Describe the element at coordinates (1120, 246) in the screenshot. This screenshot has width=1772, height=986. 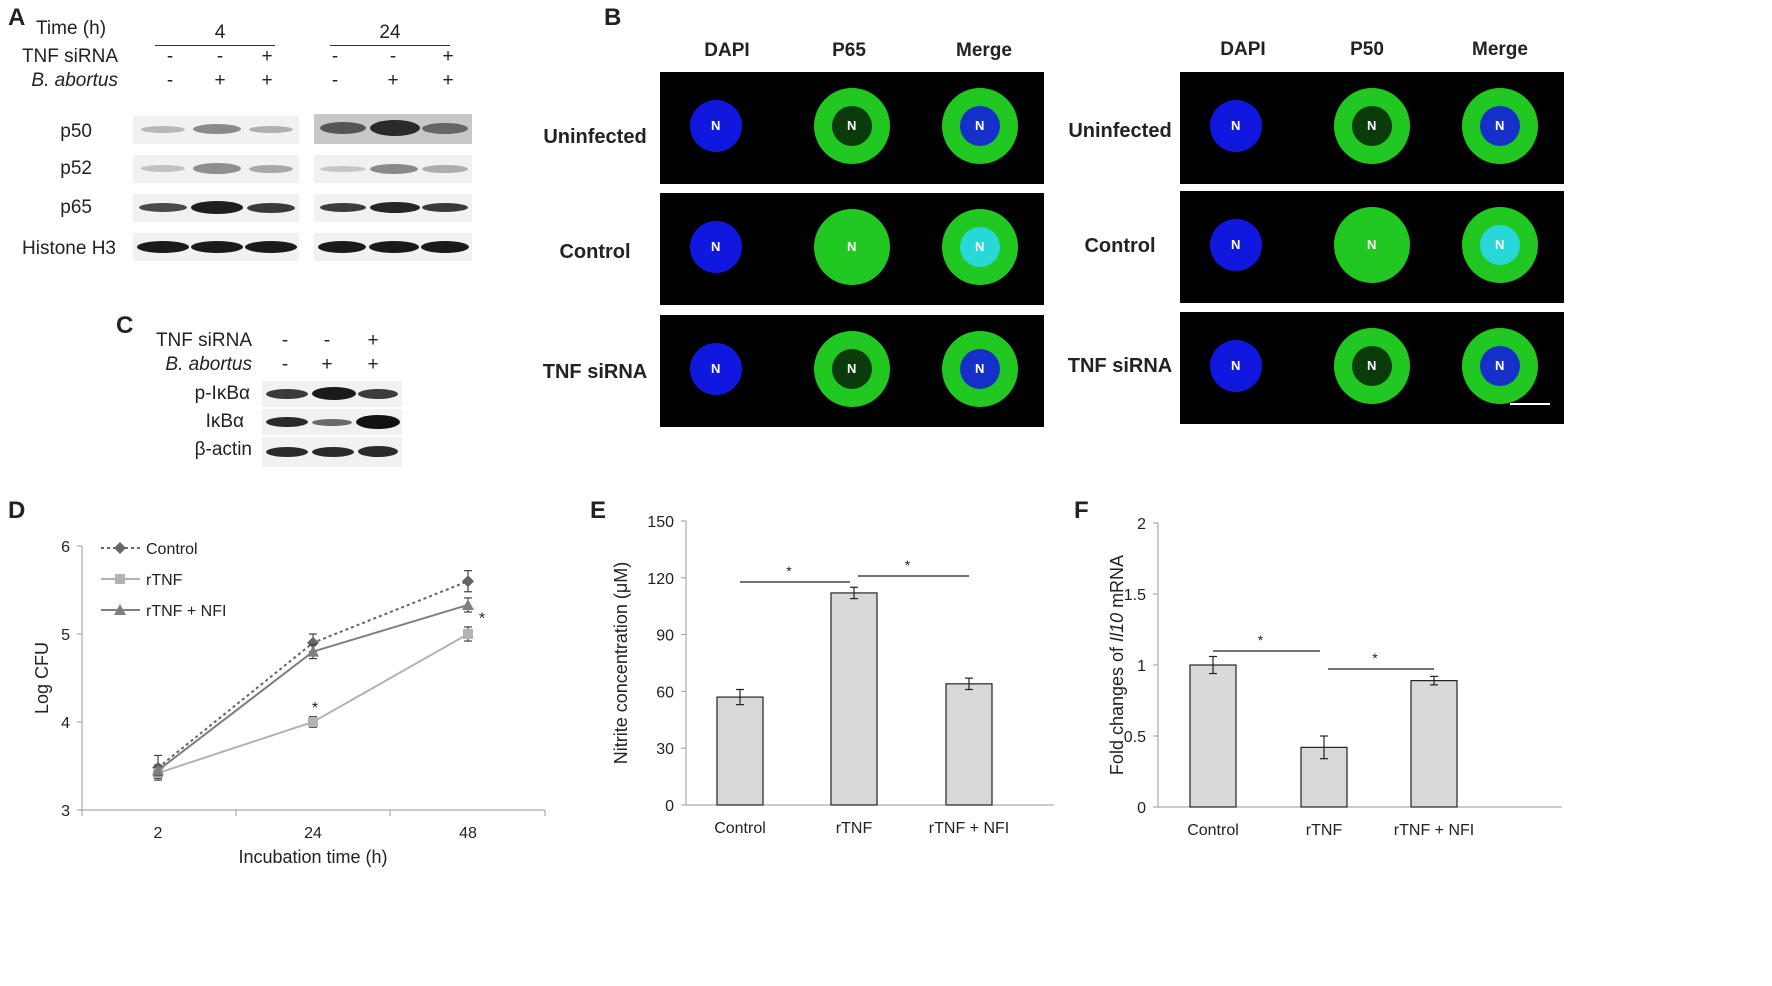
I see `row-label-control-right: Control` at that location.